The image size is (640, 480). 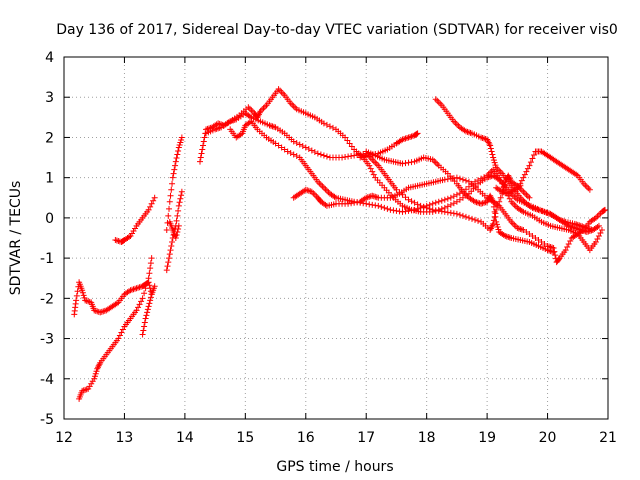 What do you see at coordinates (334, 467) in the screenshot?
I see `x-axis-label: GPS time / hours` at bounding box center [334, 467].